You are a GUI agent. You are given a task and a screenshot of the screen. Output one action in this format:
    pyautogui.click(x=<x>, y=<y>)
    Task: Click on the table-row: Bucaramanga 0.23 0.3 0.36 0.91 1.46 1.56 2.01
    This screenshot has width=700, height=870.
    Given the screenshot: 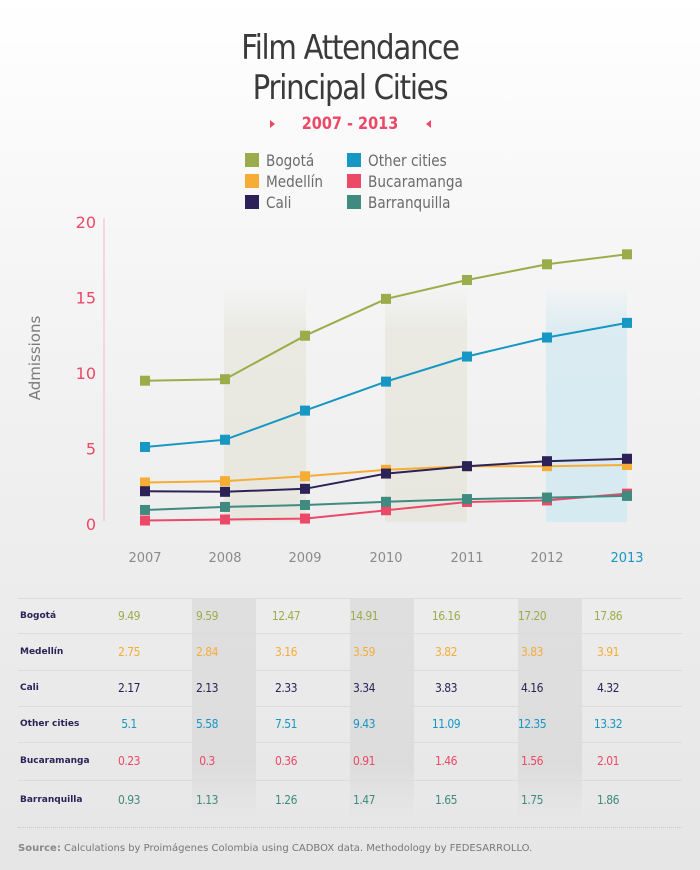 What is the action you would take?
    pyautogui.click(x=350, y=761)
    